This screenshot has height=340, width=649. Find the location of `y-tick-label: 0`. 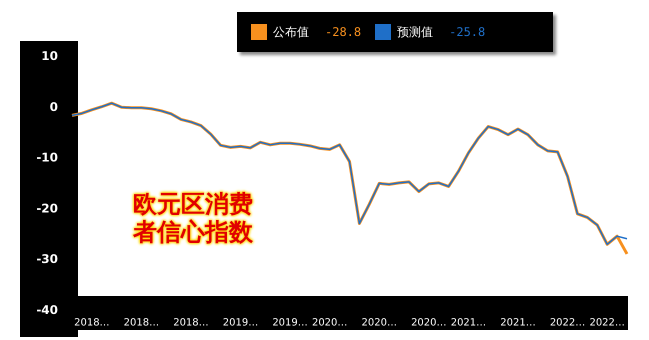

y-tick-label: 0 is located at coordinates (54, 107).